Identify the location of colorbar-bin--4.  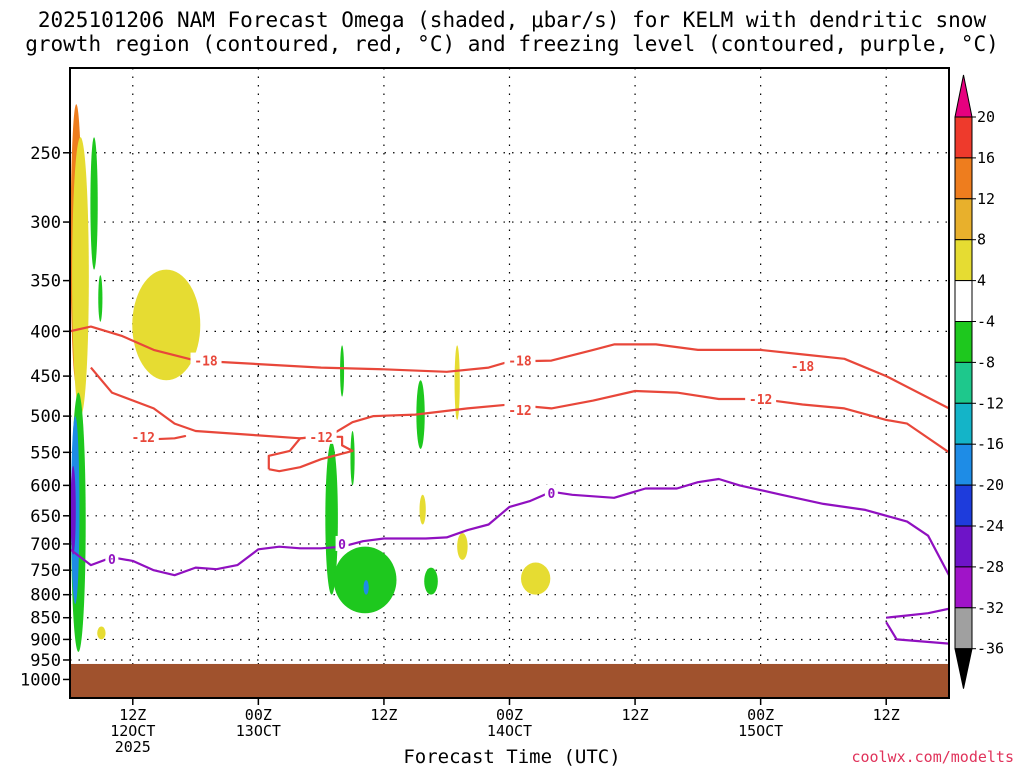
(963, 301).